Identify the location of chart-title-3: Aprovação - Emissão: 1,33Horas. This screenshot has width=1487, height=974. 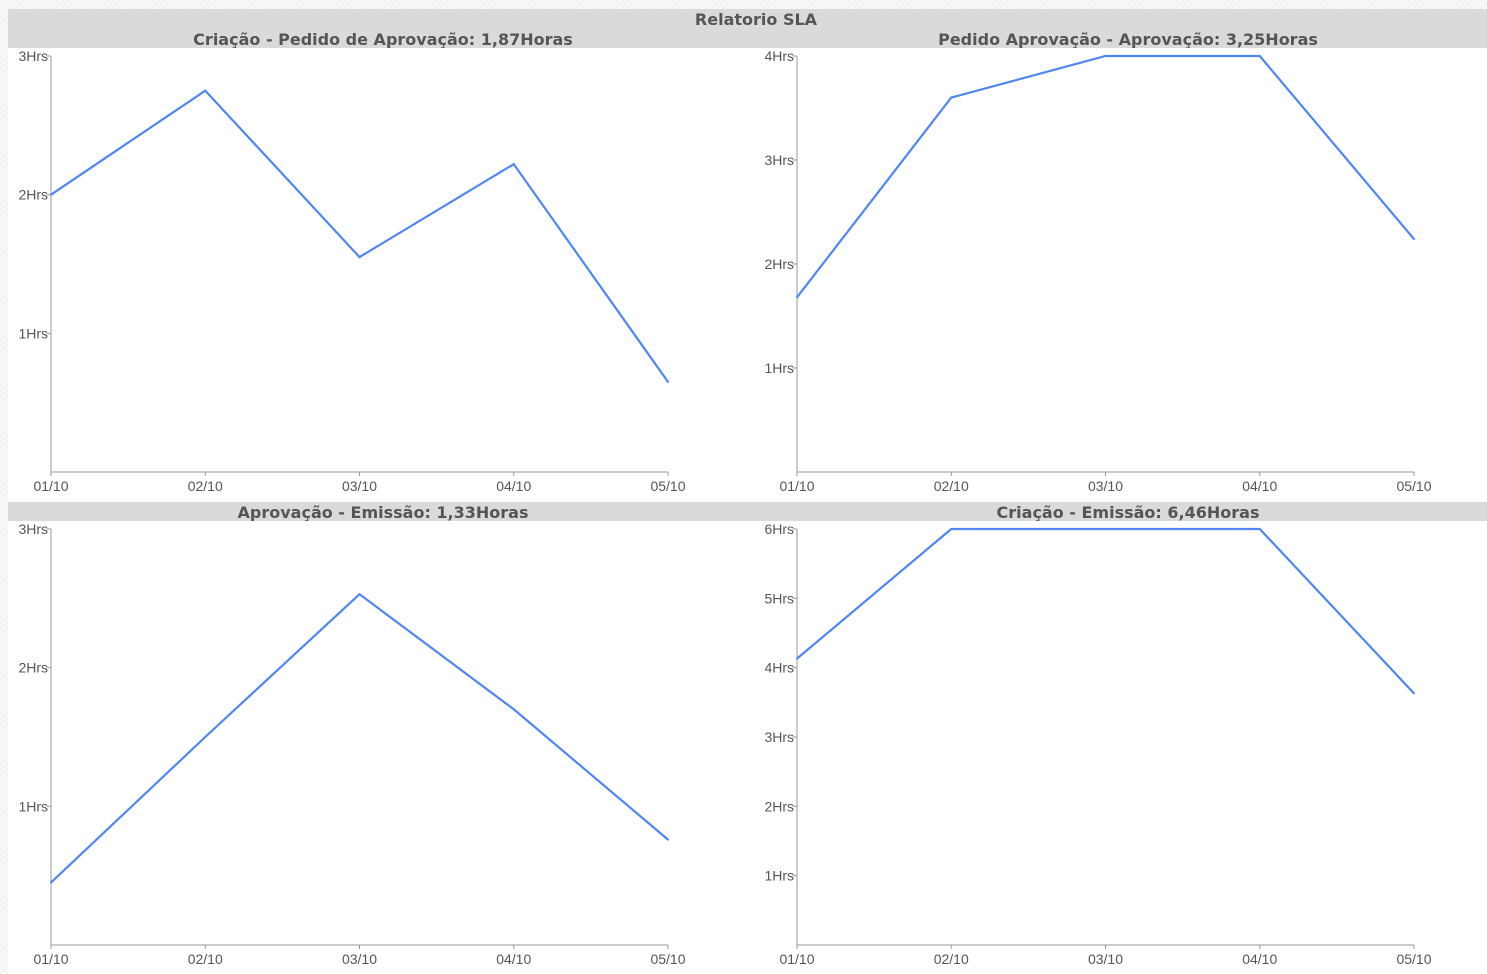
(383, 512).